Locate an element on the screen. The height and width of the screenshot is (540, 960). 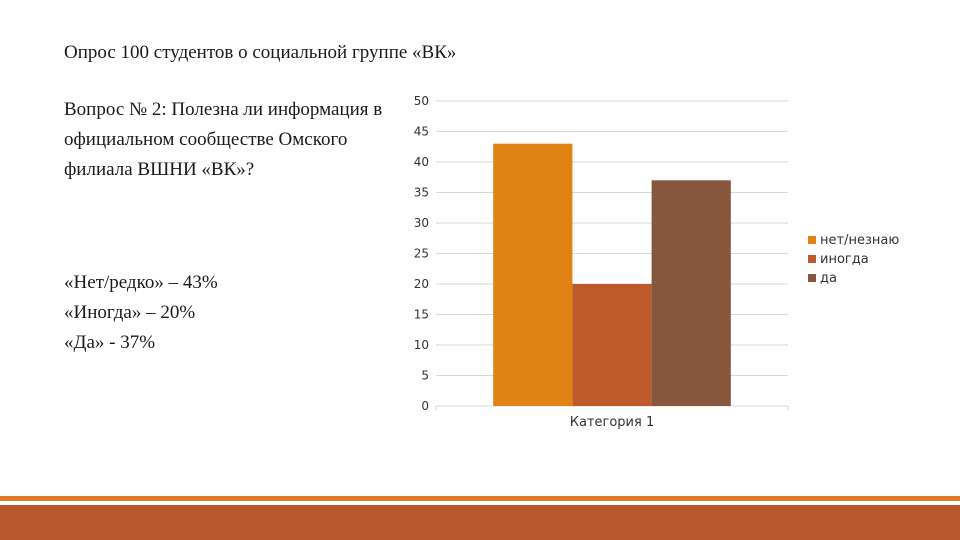
y-tick-label: 40 is located at coordinates (421, 162).